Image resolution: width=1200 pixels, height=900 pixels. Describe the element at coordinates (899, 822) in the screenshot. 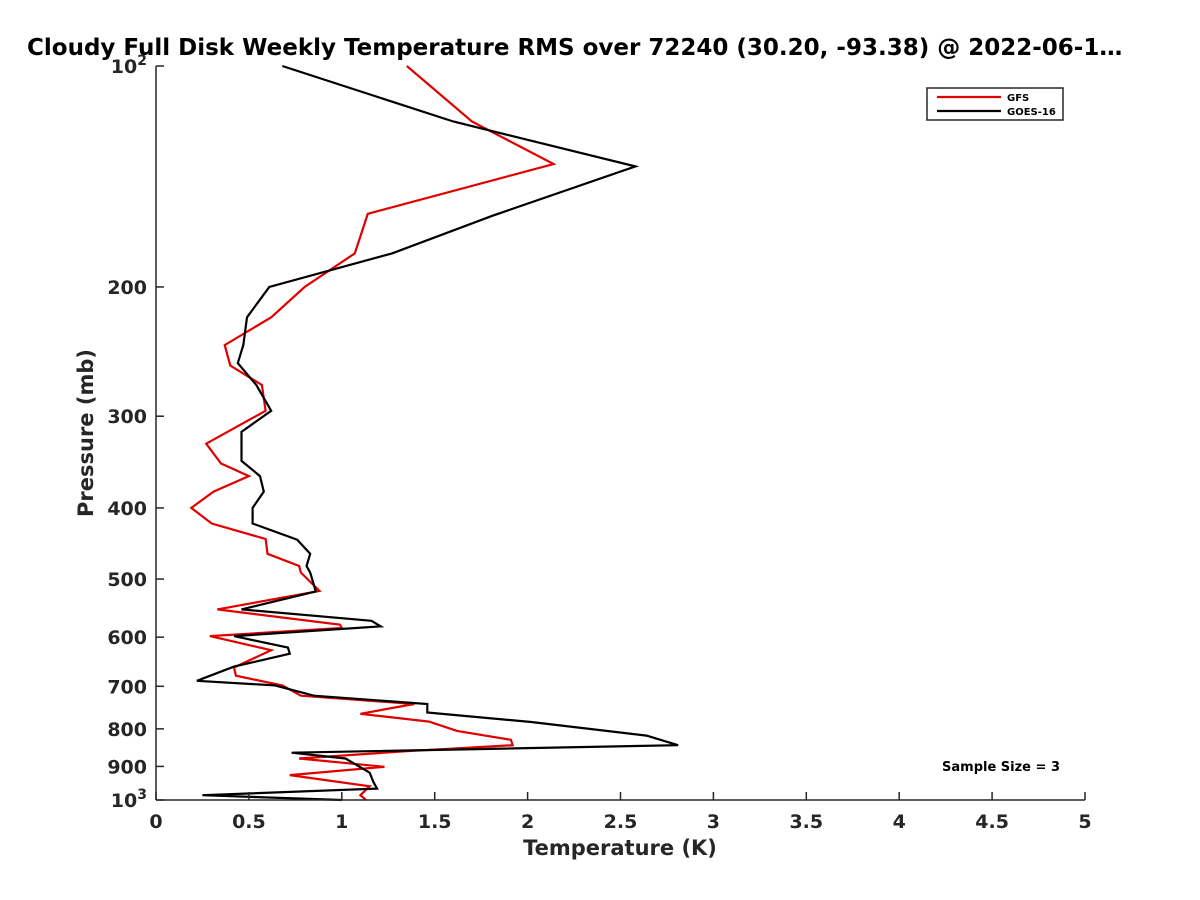

I see `x-tick-label: 4` at that location.